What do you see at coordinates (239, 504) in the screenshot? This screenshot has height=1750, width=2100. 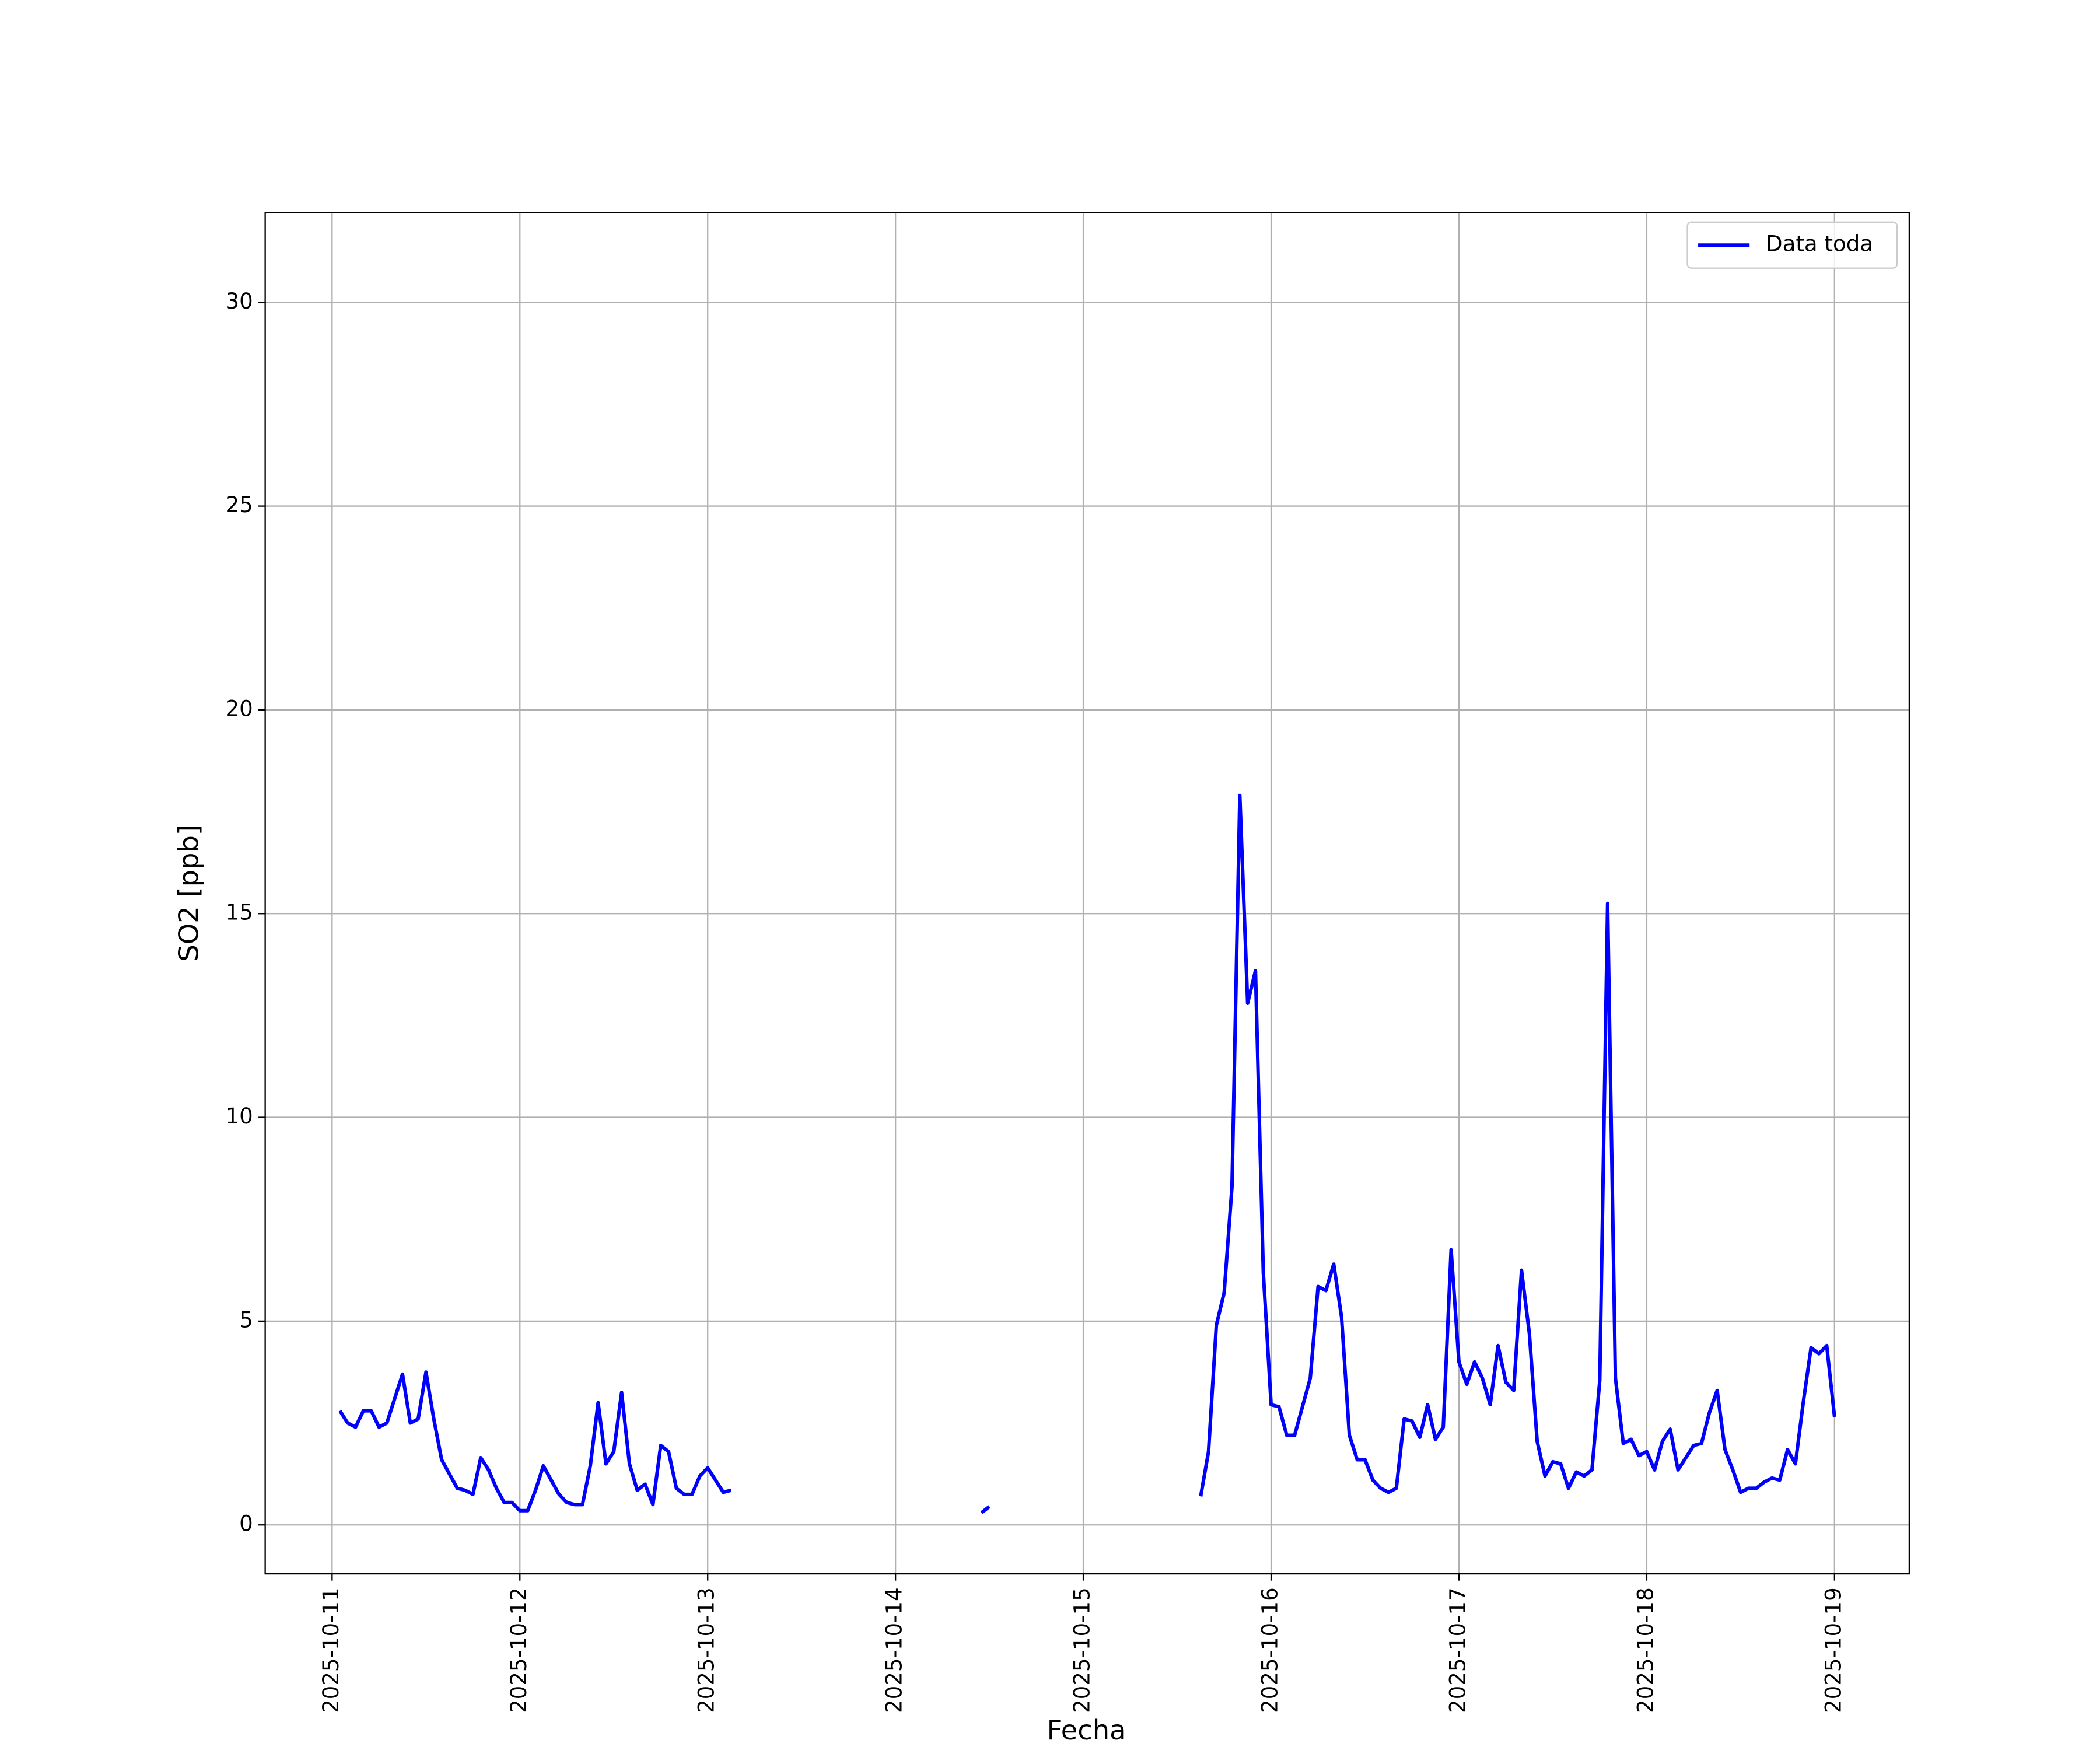 I see `y-tick-label: 25` at bounding box center [239, 504].